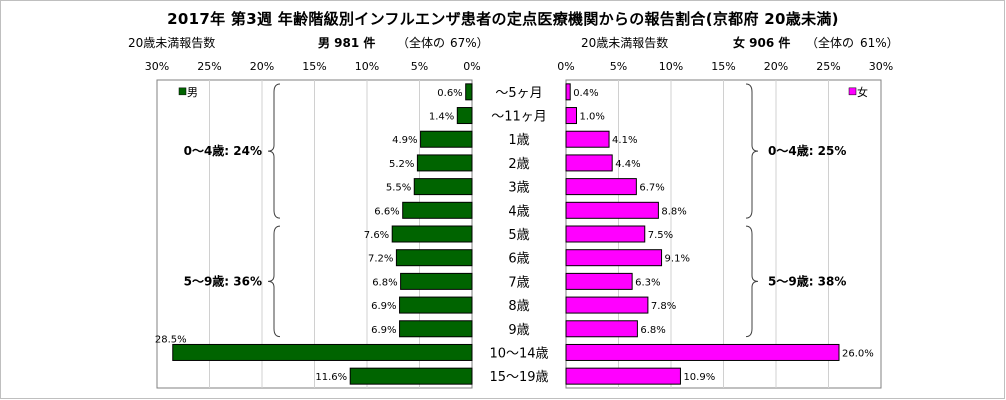 The image size is (1006, 400). I want to click on legend-female-swatch, so click(852, 91).